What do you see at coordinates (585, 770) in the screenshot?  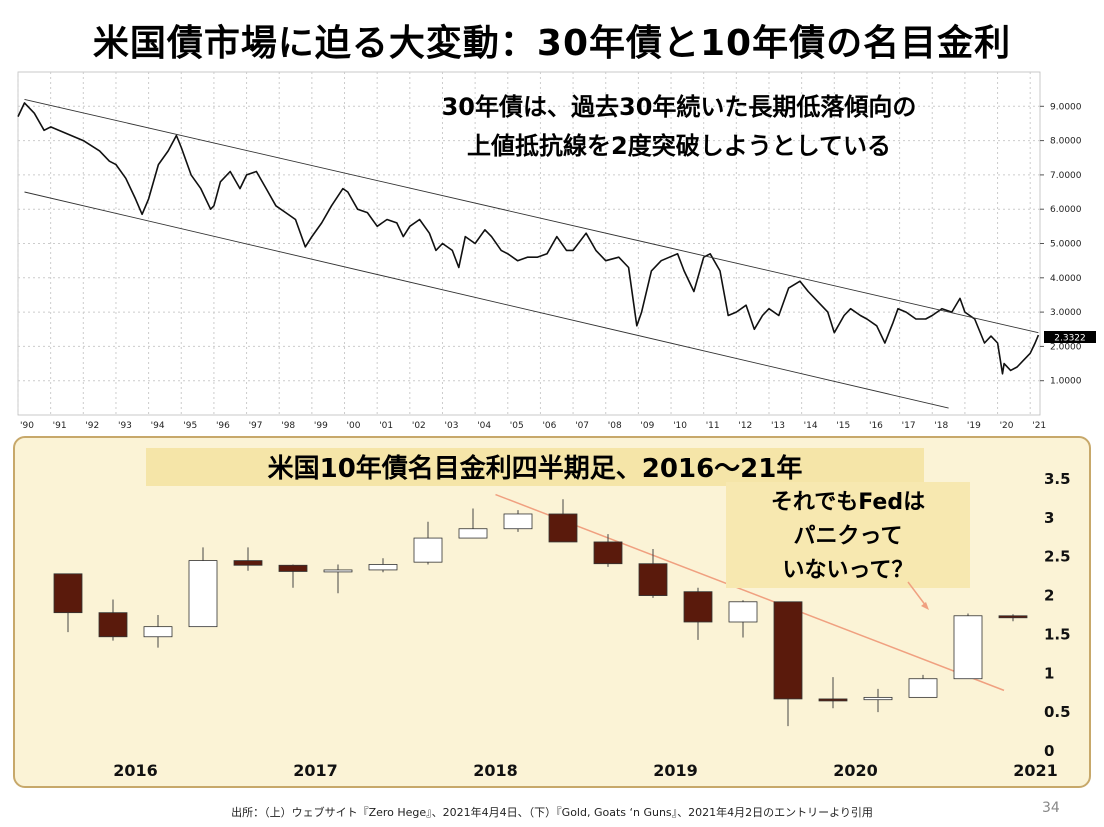 I see `bottom-x-axis: 2016 2017 2018 2019 2020 2021` at bounding box center [585, 770].